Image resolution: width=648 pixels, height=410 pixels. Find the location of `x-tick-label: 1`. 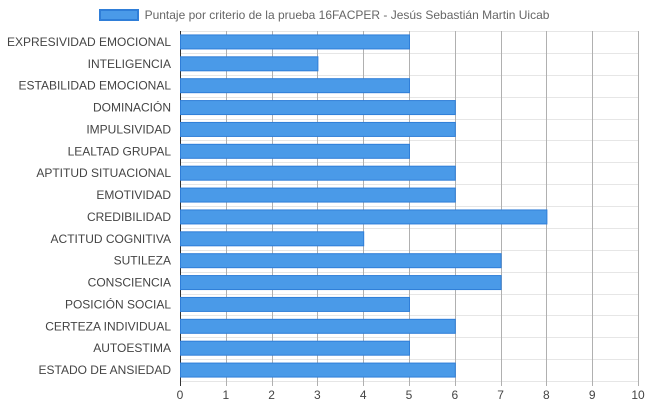

x-tick-label: 1 is located at coordinates (225, 395).